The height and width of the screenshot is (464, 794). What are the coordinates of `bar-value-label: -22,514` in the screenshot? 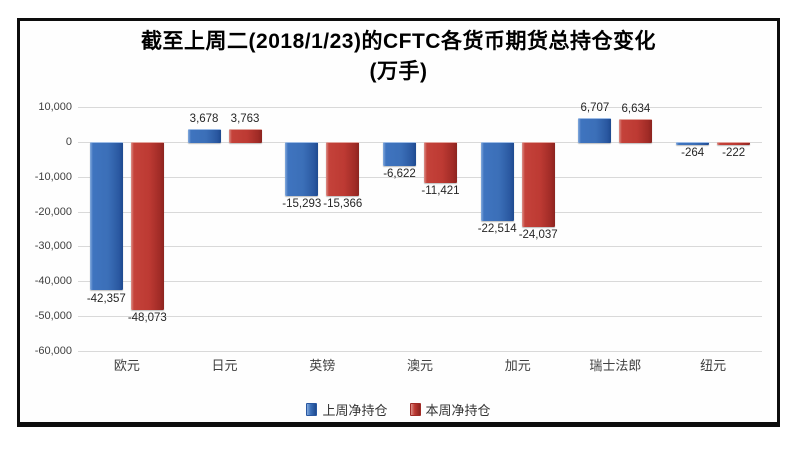 It's located at (497, 229).